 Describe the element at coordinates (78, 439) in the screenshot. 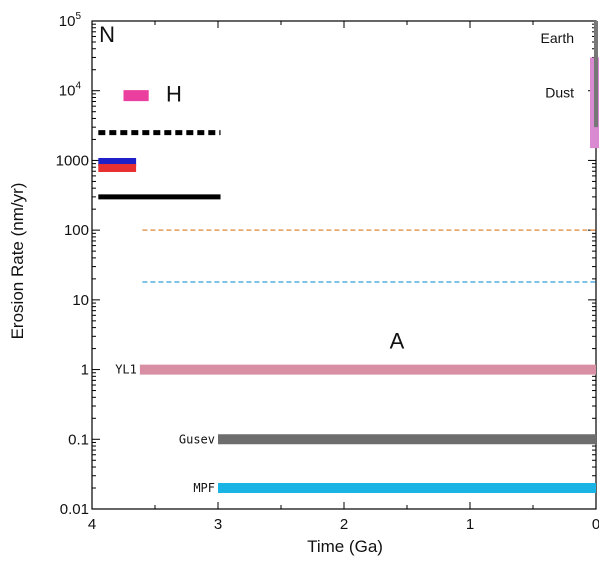

I see `y-tick-label: 0.1` at that location.